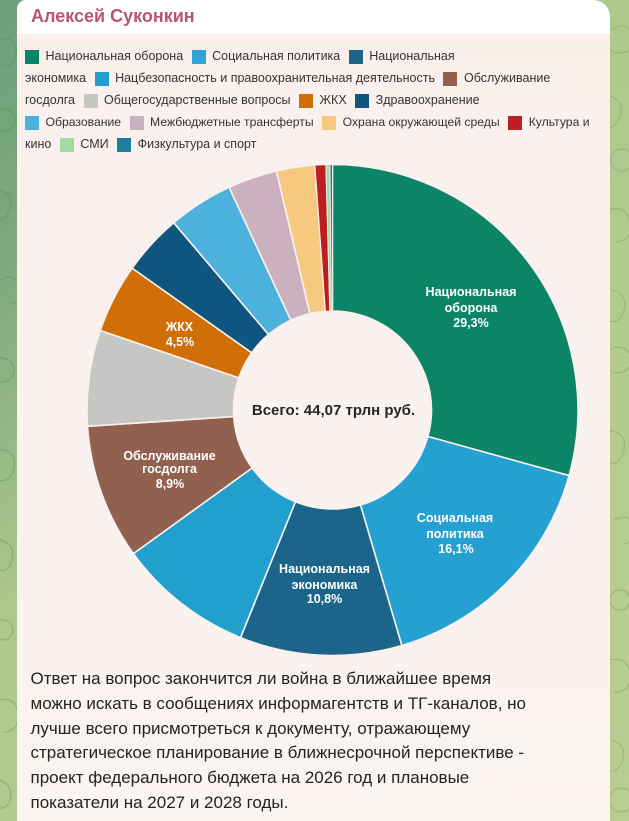 Image resolution: width=629 pixels, height=821 pixels. Describe the element at coordinates (455, 549) in the screenshot. I see `svg-text: 16,1%` at that location.